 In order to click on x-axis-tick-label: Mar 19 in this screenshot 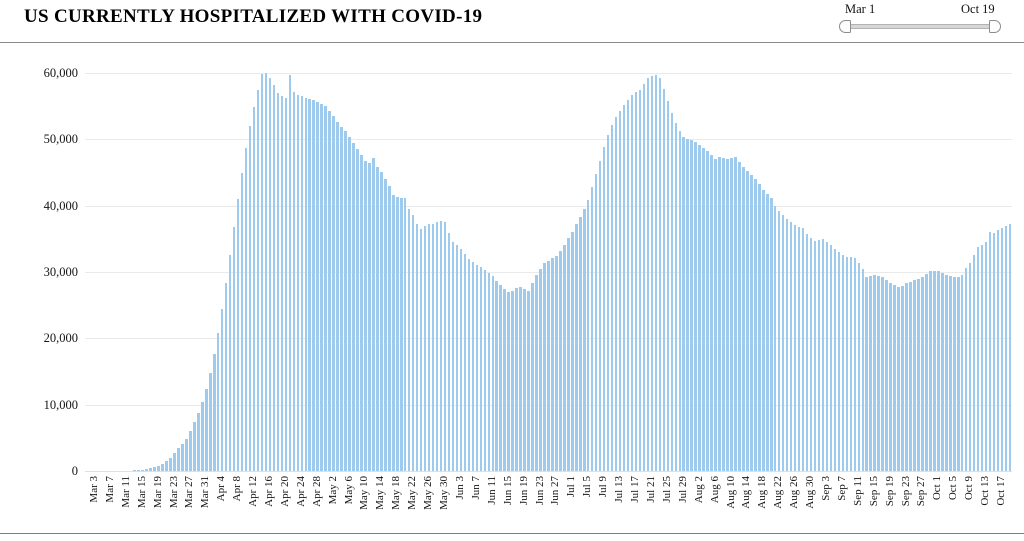, I will do `click(157, 492)`.